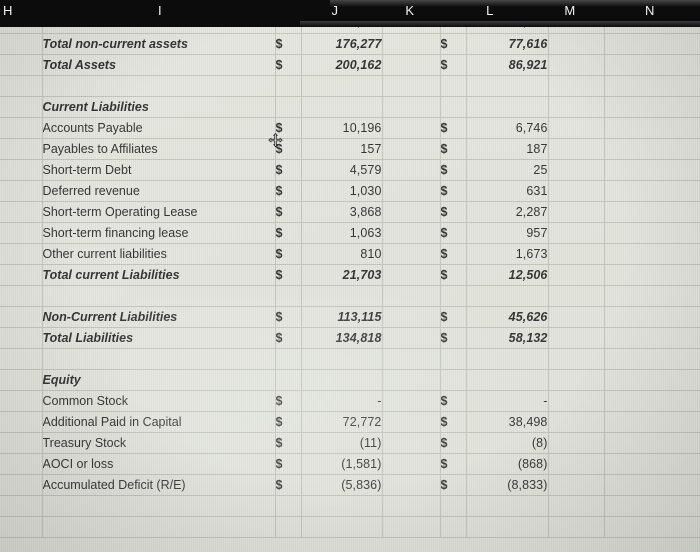 This screenshot has width=700, height=552. Describe the element at coordinates (507, 443) in the screenshot. I see `cell-L-value: (8)` at that location.